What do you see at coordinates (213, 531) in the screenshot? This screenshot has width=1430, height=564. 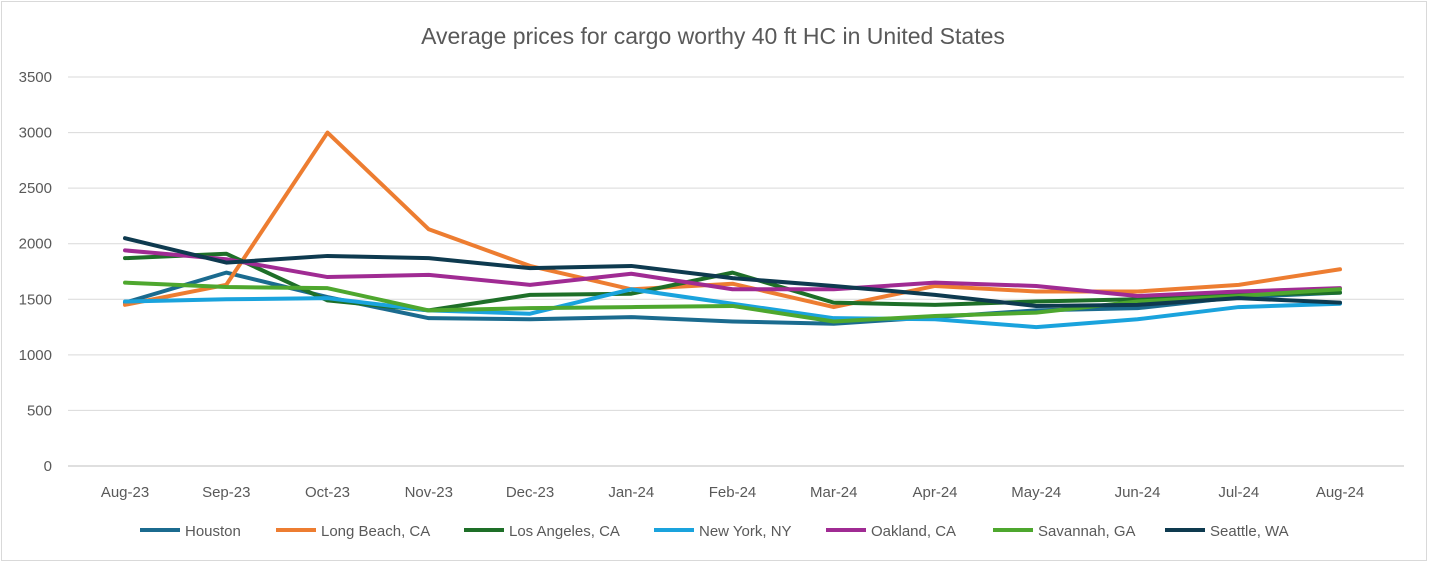 I see `legend-label: Houston` at bounding box center [213, 531].